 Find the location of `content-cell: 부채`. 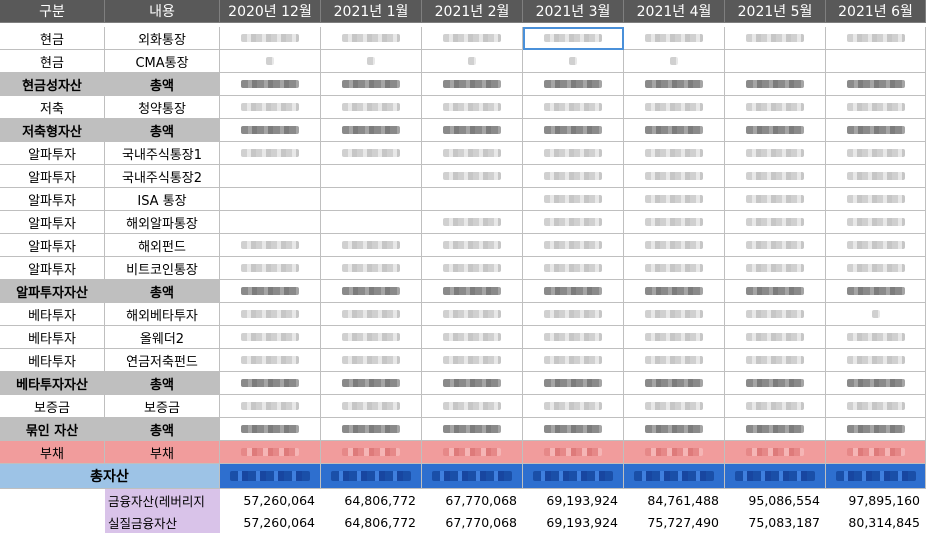

content-cell: 부채 is located at coordinates (162, 452).